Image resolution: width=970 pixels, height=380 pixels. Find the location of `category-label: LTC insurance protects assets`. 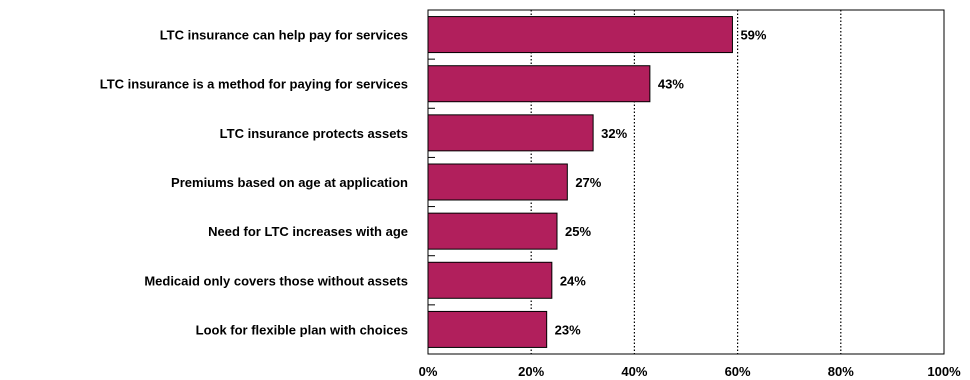

category-label: LTC insurance protects assets is located at coordinates (314, 133).